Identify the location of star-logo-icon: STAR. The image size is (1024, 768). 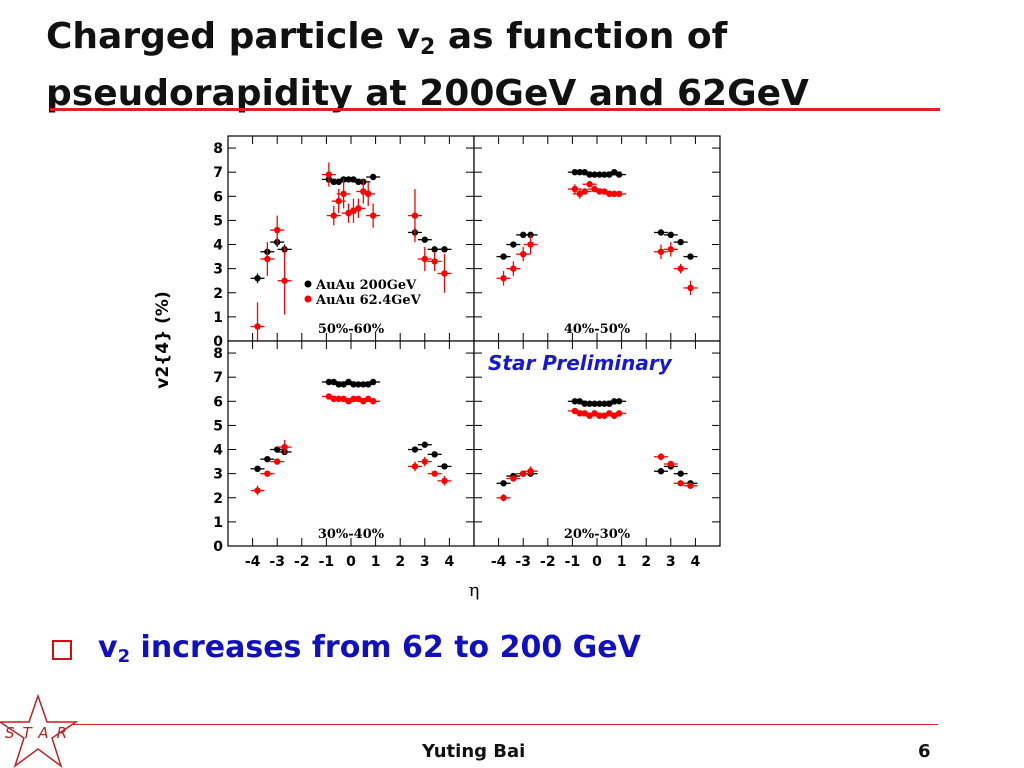
(39, 731).